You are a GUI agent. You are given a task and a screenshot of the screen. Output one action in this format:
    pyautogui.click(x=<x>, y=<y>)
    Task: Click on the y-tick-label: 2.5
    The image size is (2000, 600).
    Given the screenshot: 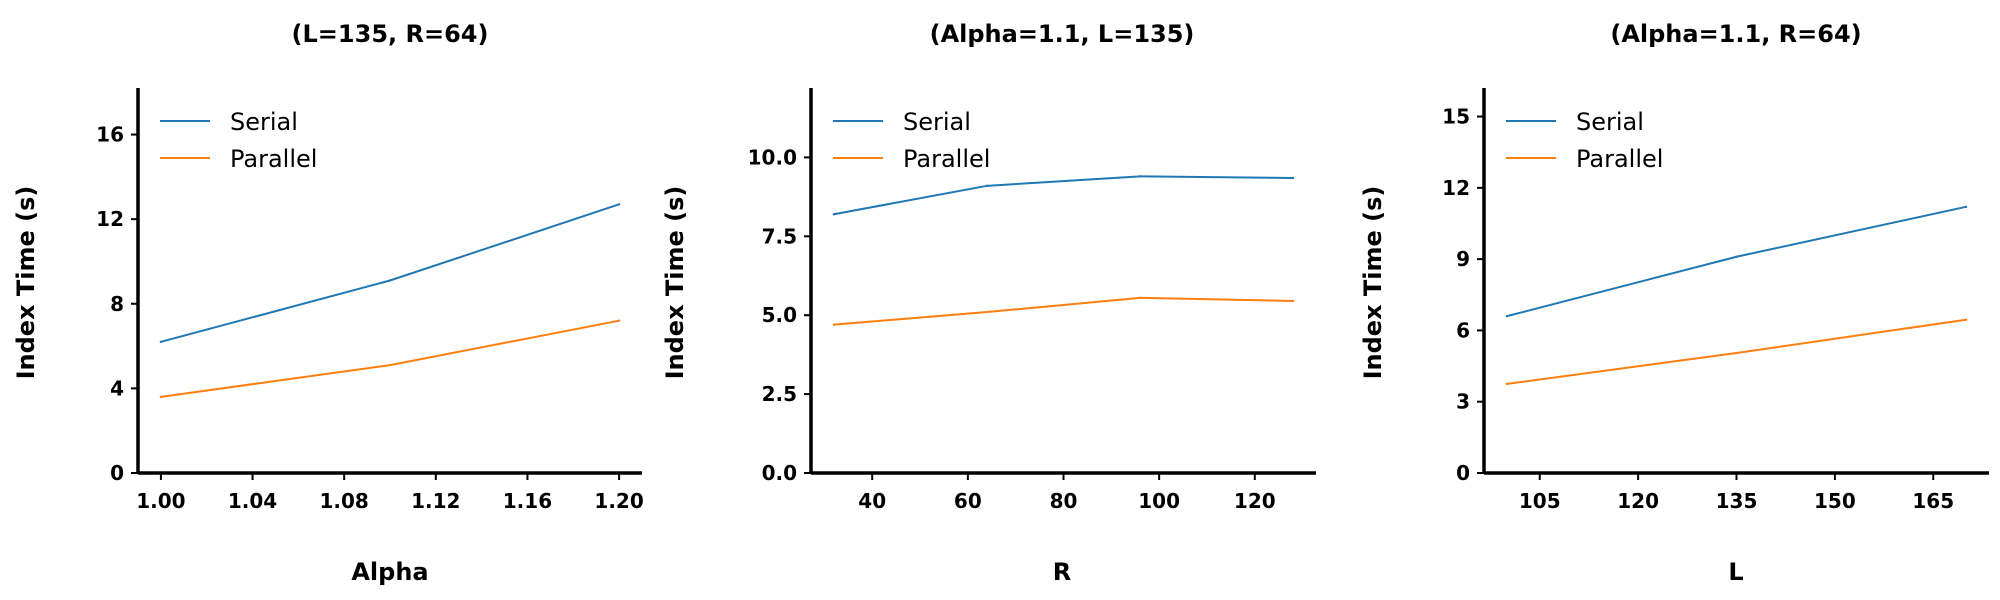 What is the action you would take?
    pyautogui.click(x=779, y=394)
    